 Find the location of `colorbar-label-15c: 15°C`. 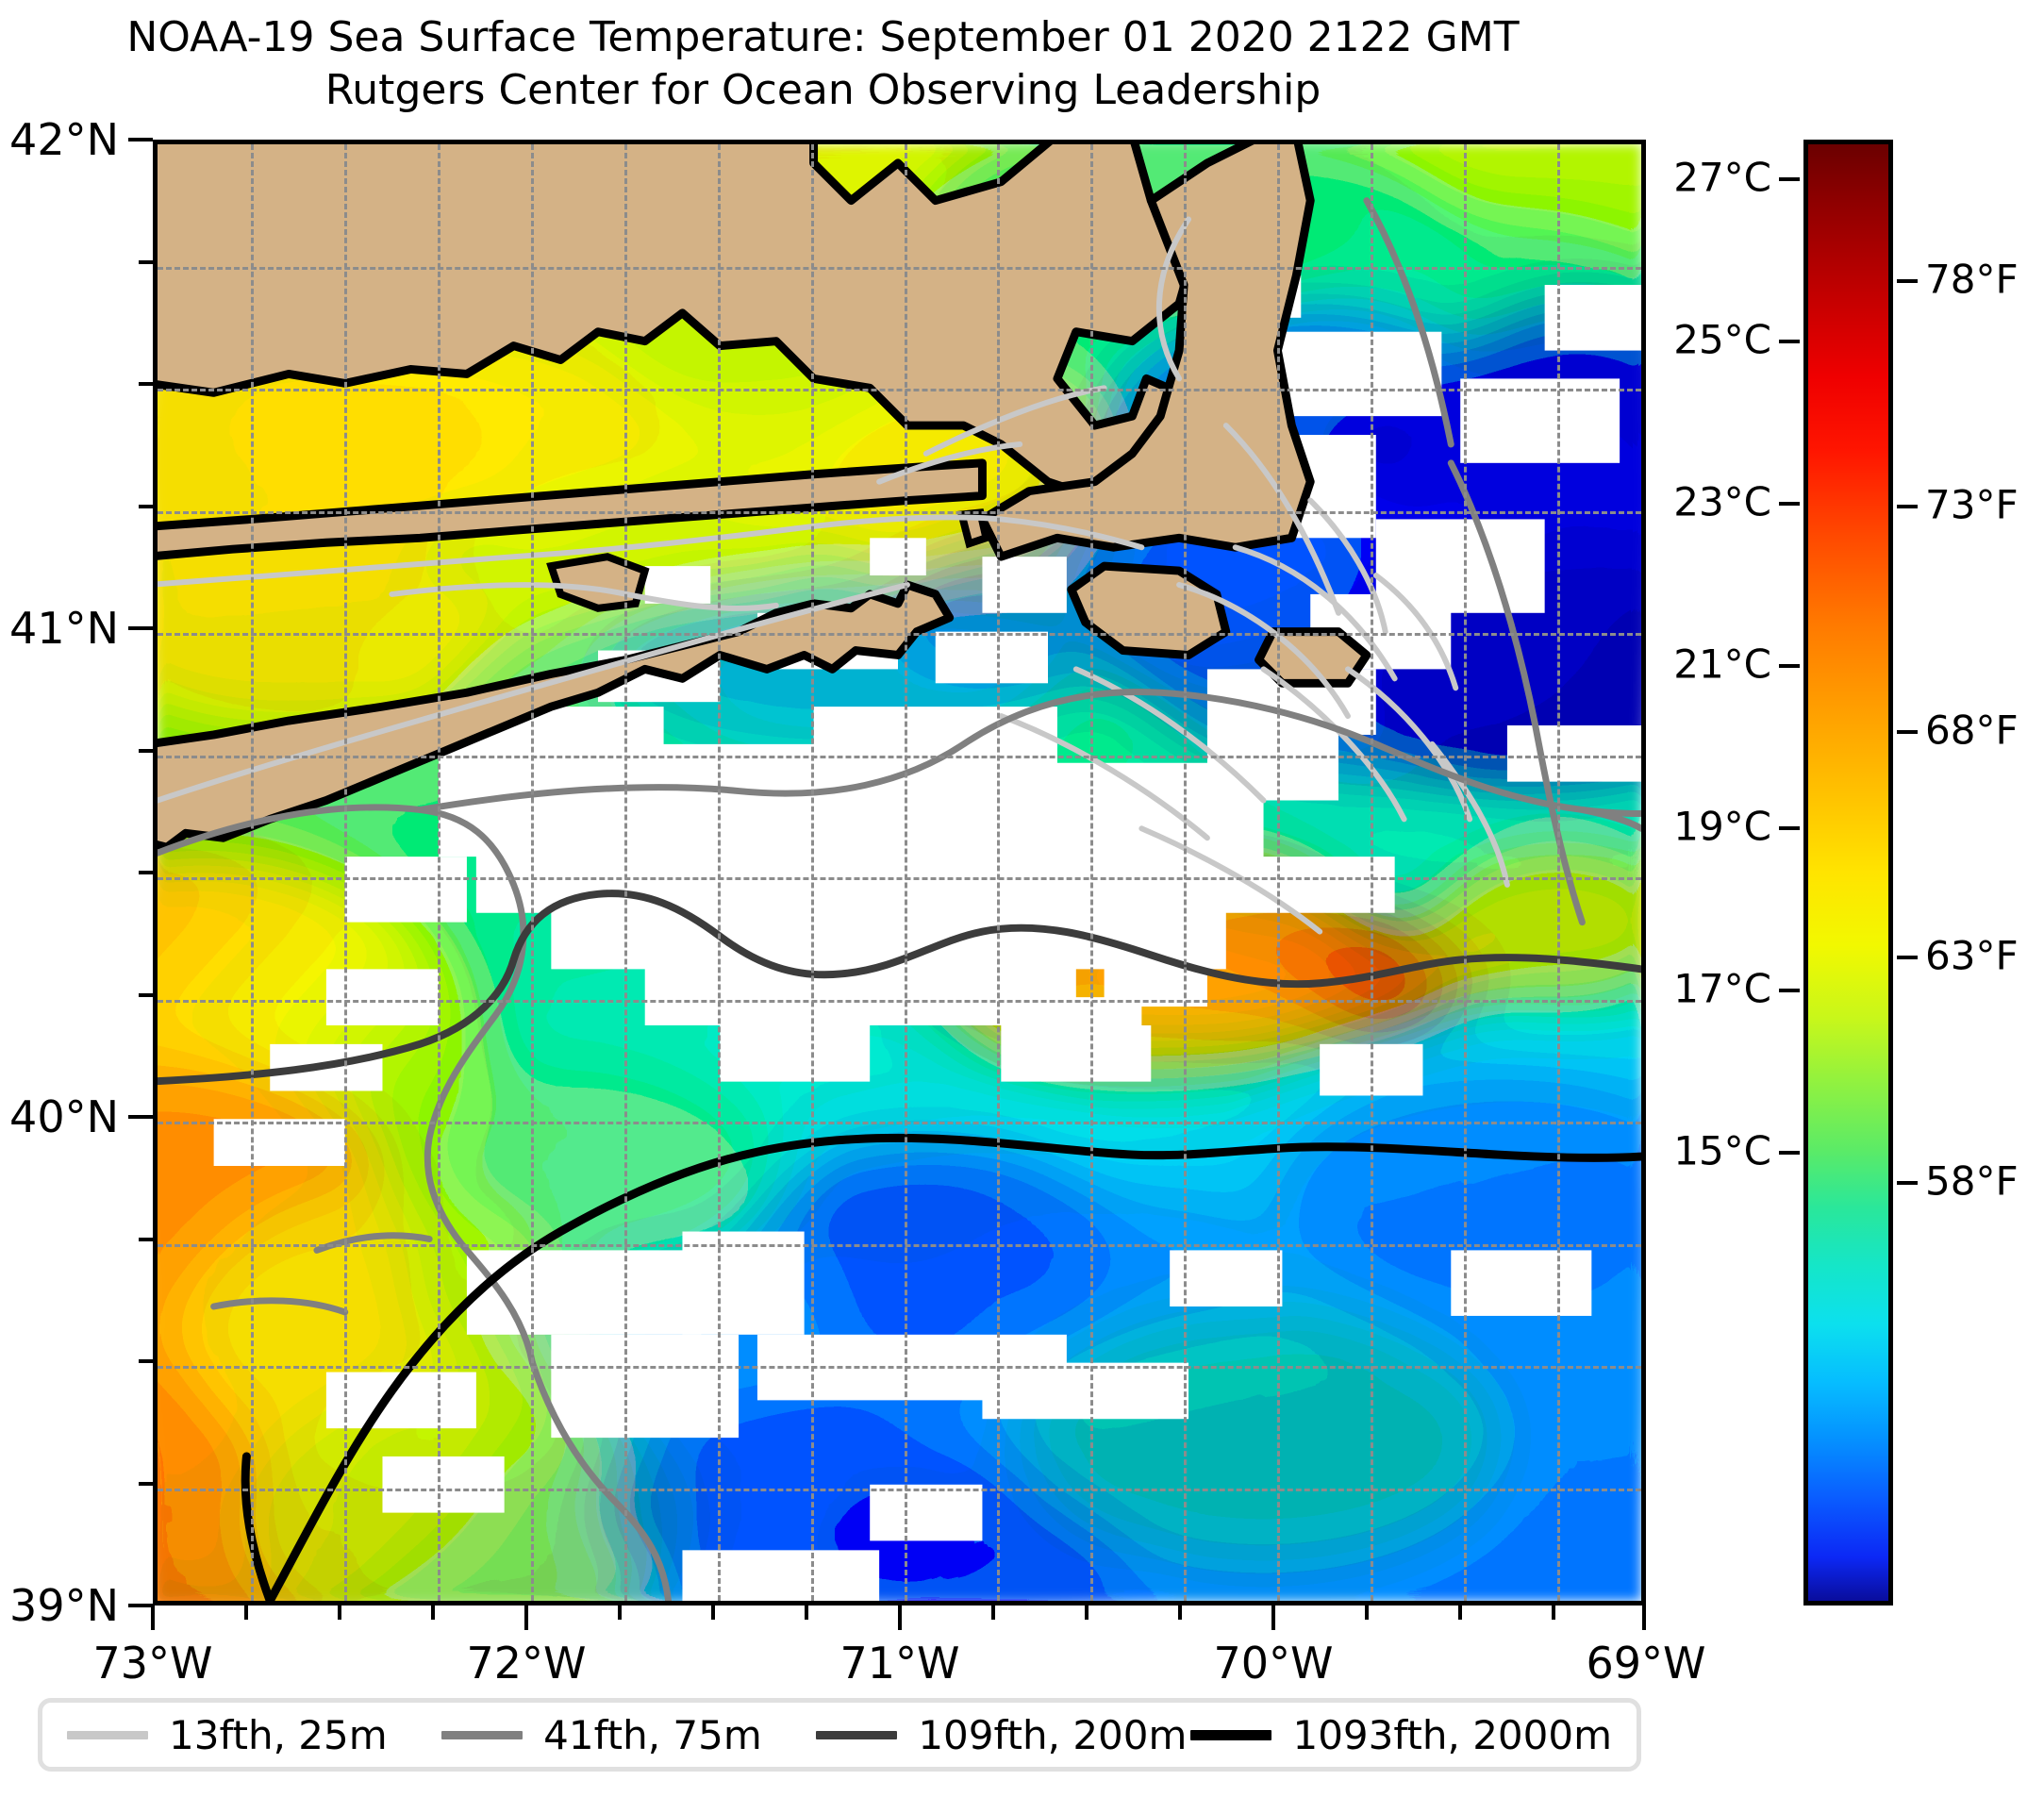

colorbar-label-15c: 15°C is located at coordinates (1722, 1150).